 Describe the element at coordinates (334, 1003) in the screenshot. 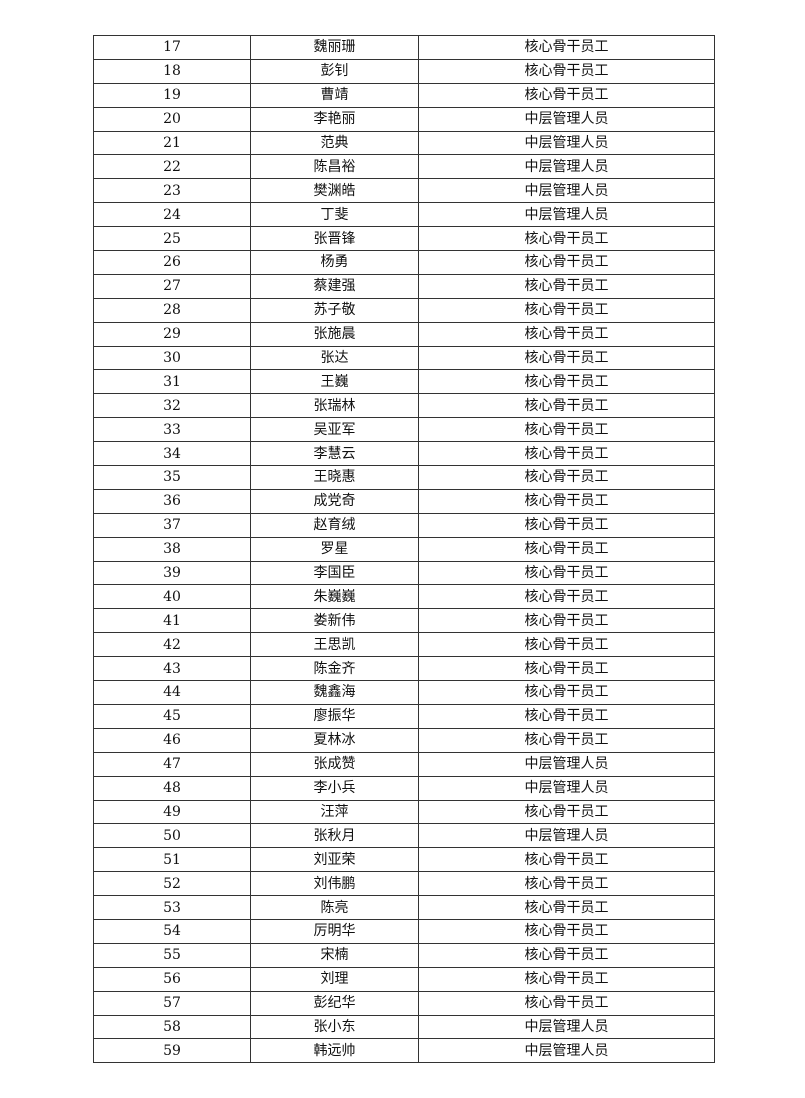

I see `name-cell: 彭纪华` at that location.